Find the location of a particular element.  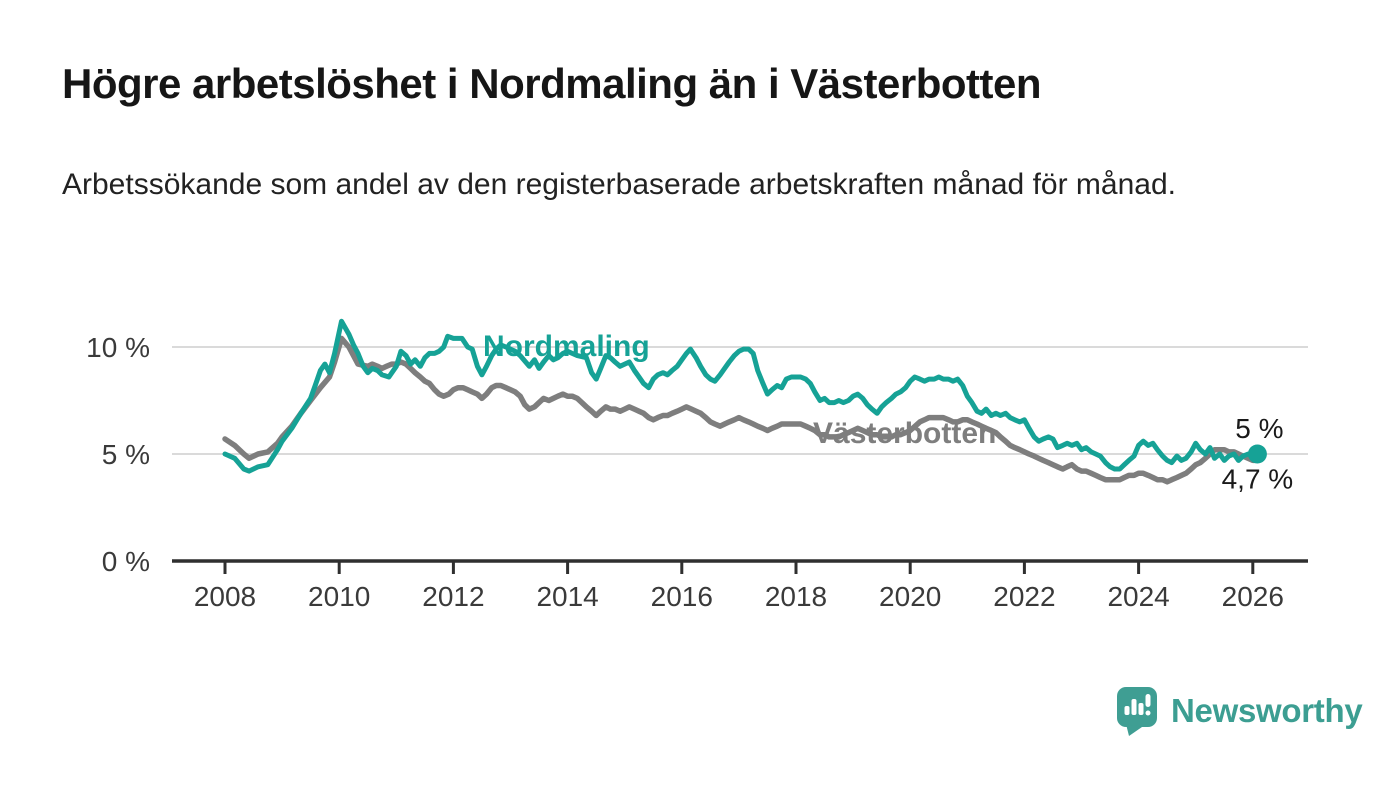

newsworthy-logo: Newsworthy is located at coordinates (1239, 711).